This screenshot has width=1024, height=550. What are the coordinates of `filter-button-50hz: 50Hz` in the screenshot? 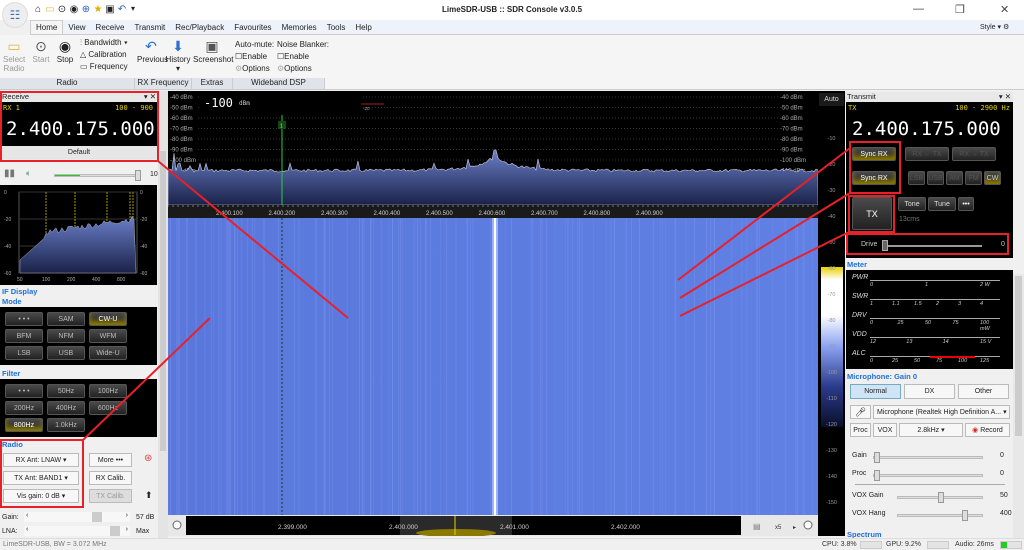 It's located at (66, 391).